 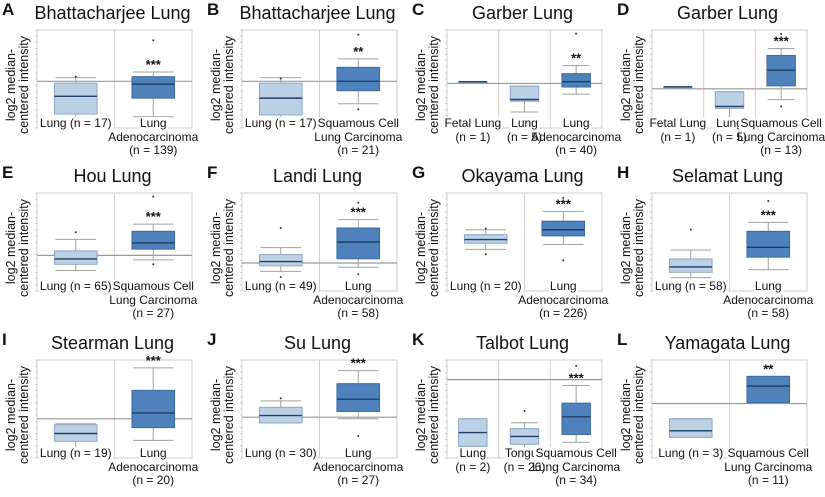 I want to click on chart-title: Talbot Lung, so click(x=522, y=343).